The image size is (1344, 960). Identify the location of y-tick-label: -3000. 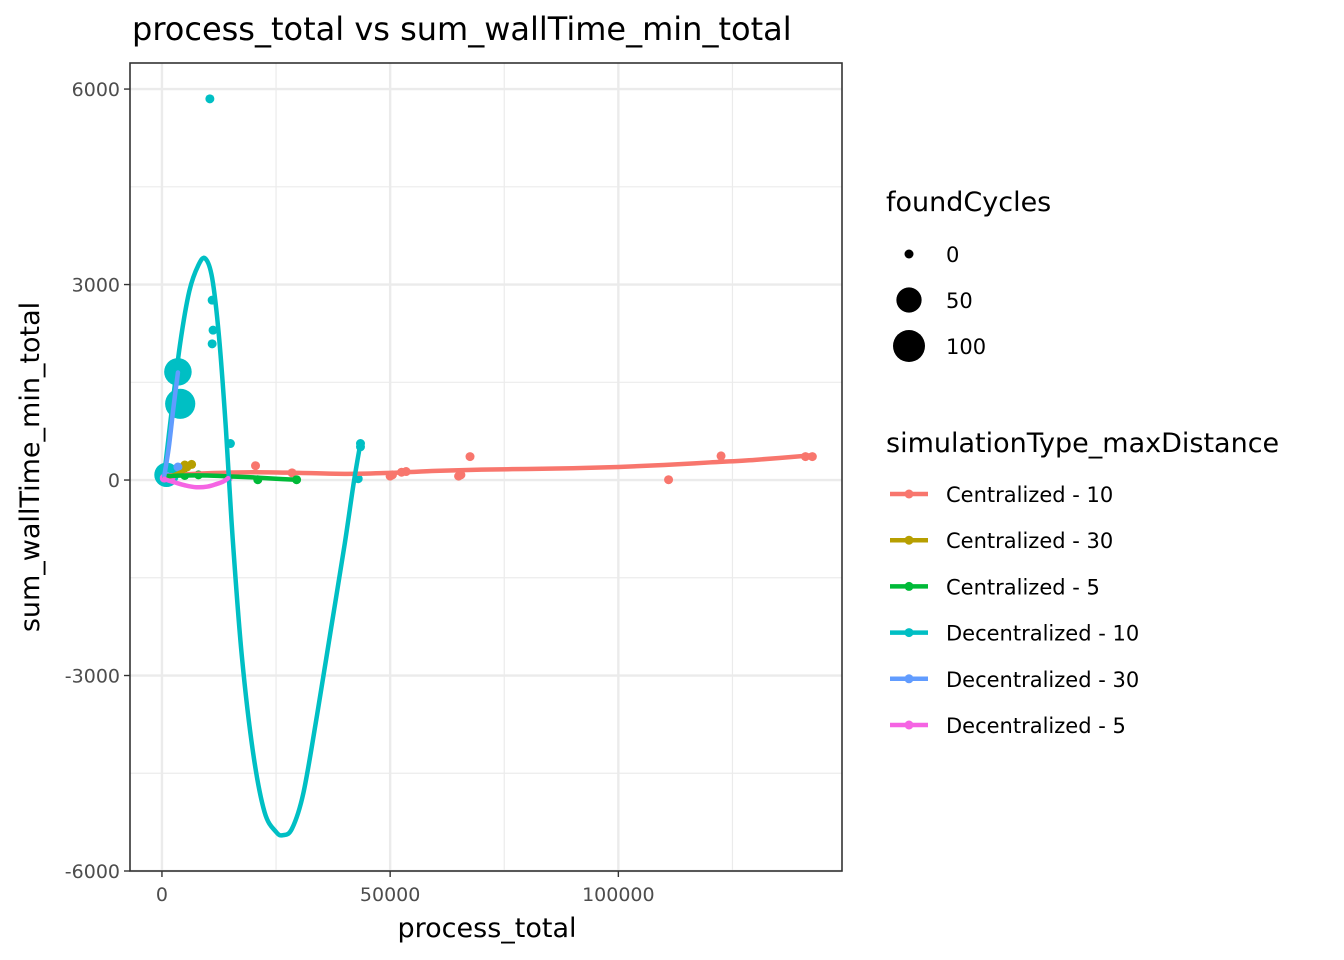
(92, 677).